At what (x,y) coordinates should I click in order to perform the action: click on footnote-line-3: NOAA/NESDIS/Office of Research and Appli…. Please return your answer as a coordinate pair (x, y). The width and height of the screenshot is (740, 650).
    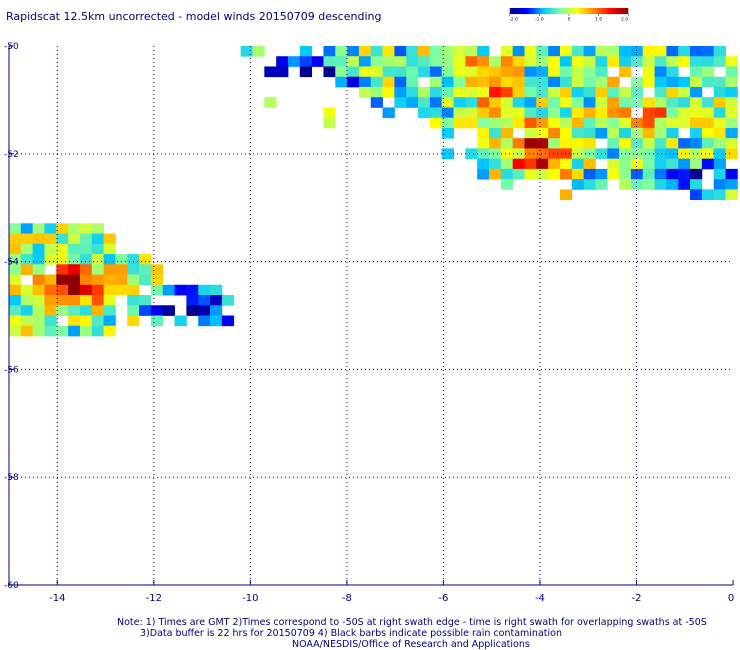
    Looking at the image, I should click on (411, 644).